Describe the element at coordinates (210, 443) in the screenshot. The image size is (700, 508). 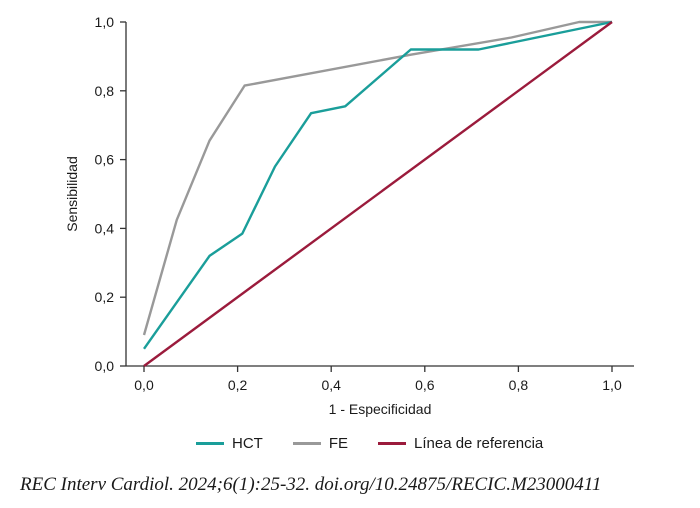
I see `legend-swatch-hct` at that location.